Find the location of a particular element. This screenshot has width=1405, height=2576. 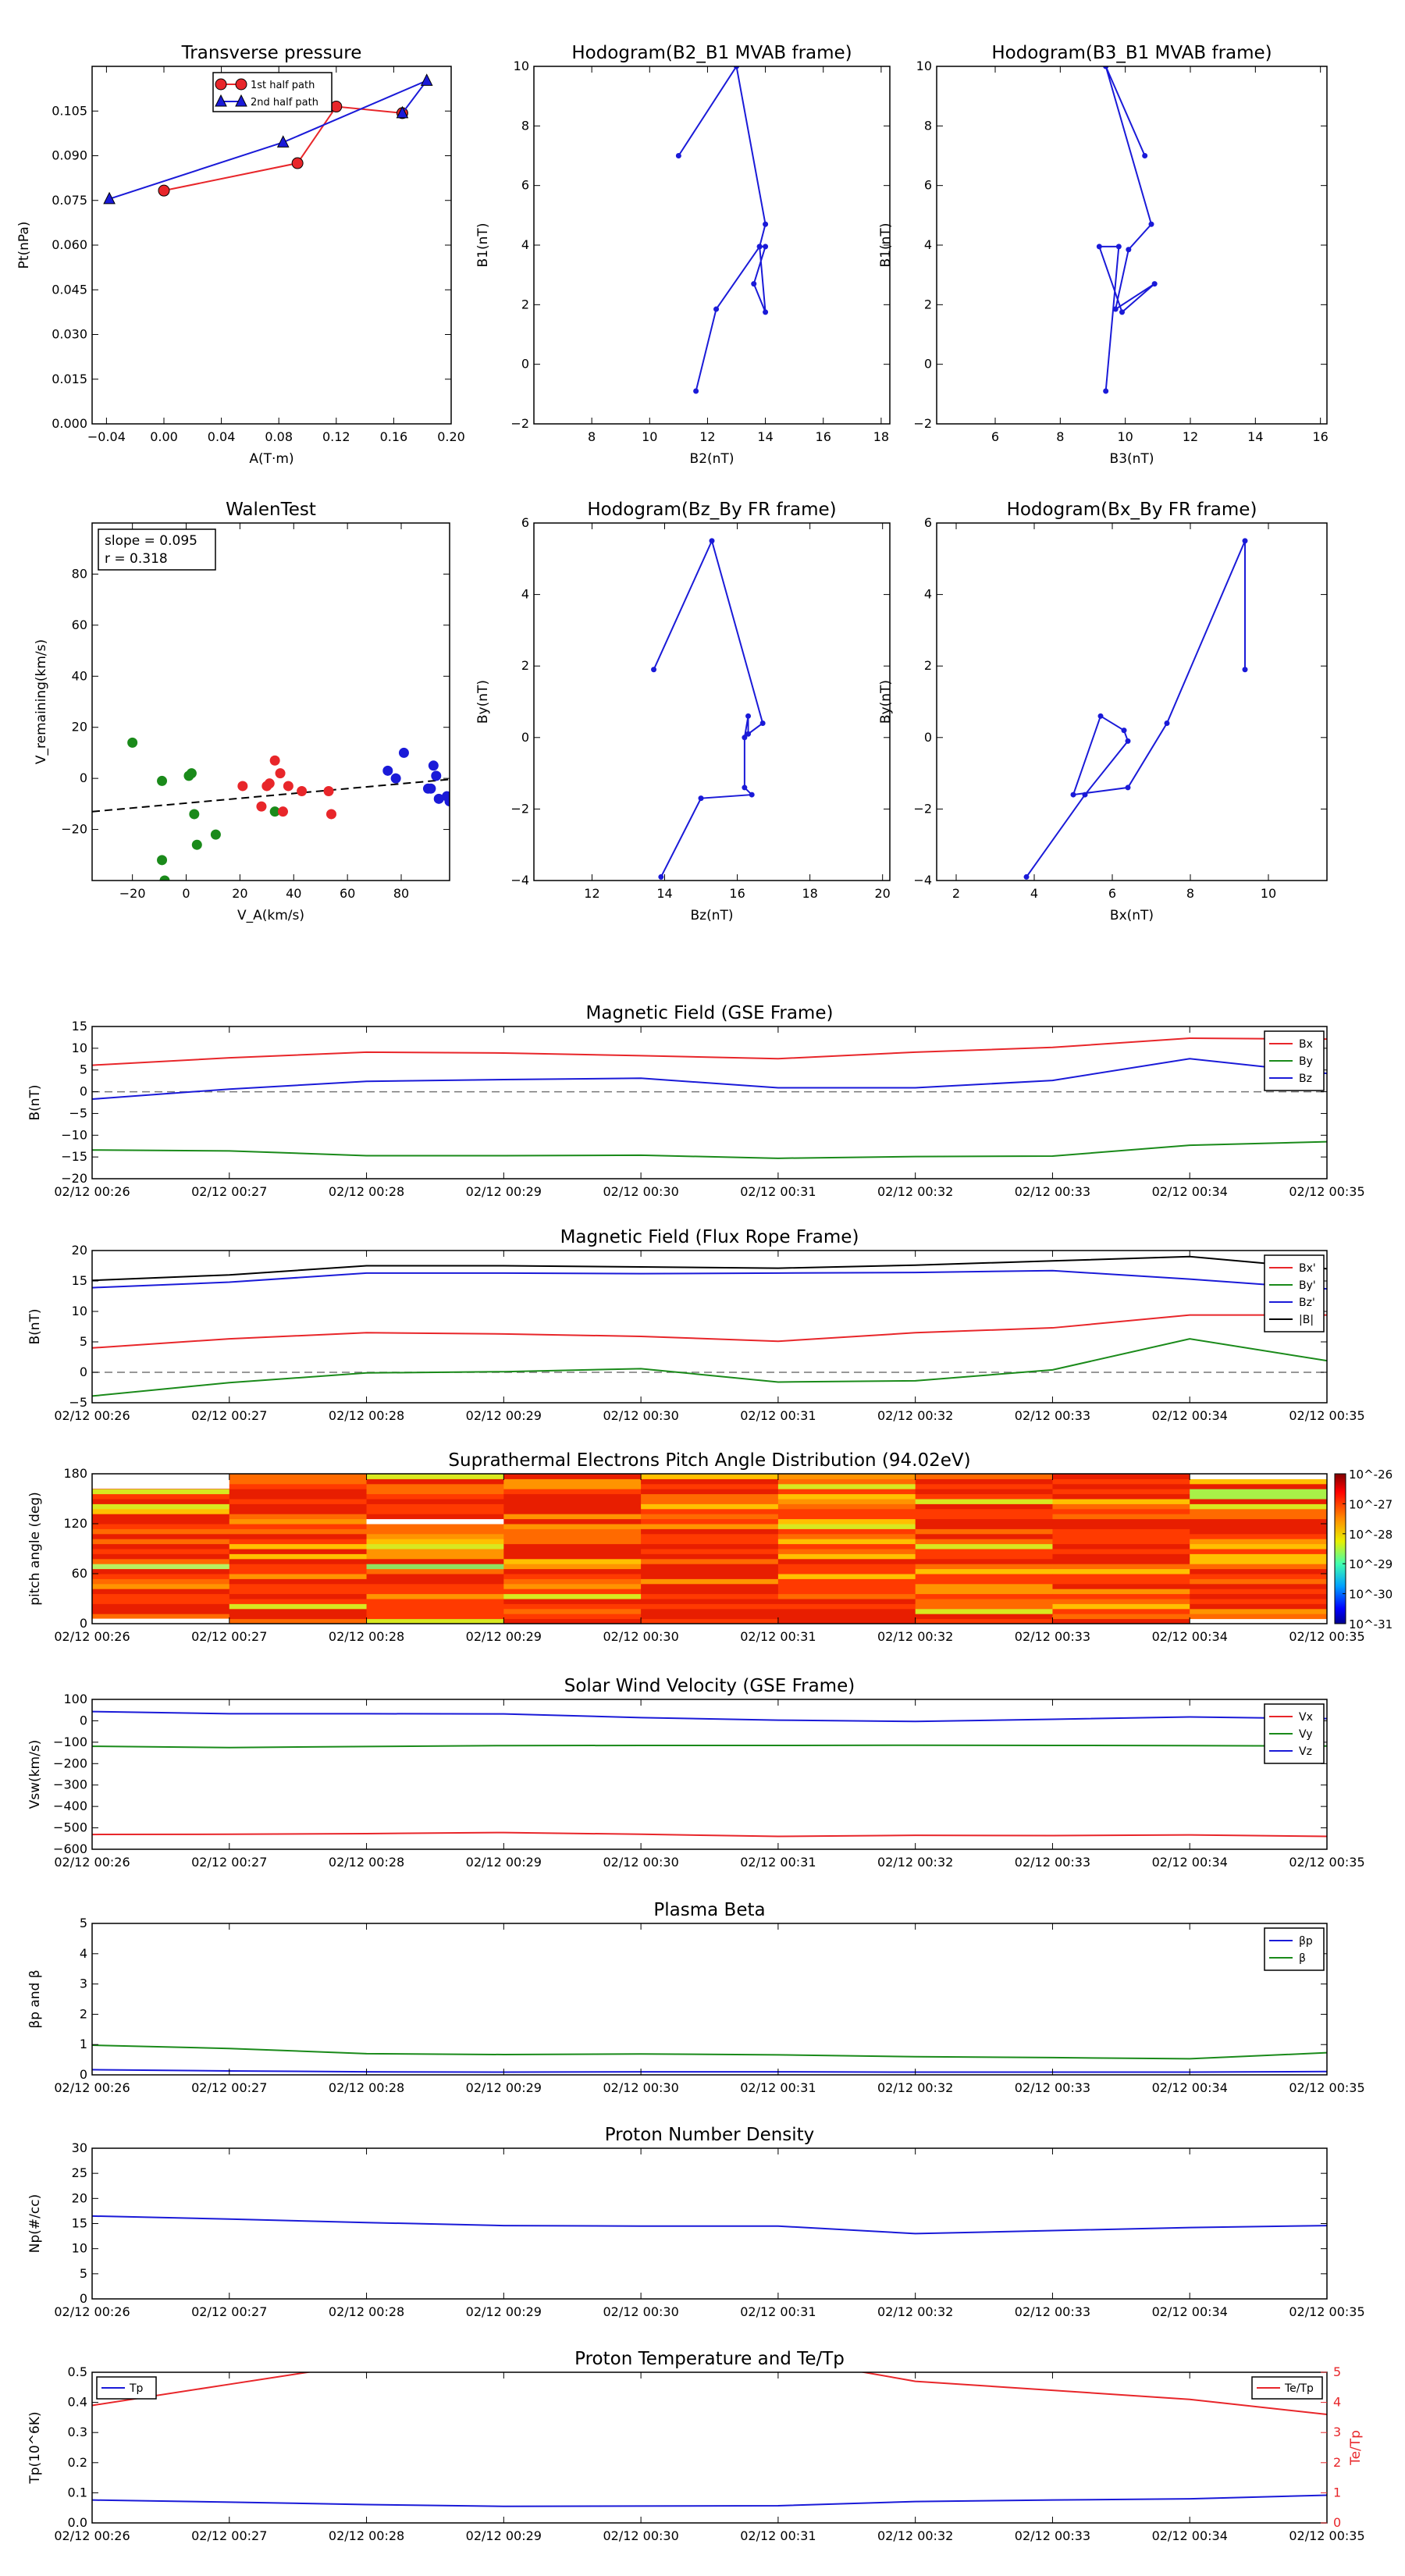

y-tick-label: −10 is located at coordinates (74, 1134).